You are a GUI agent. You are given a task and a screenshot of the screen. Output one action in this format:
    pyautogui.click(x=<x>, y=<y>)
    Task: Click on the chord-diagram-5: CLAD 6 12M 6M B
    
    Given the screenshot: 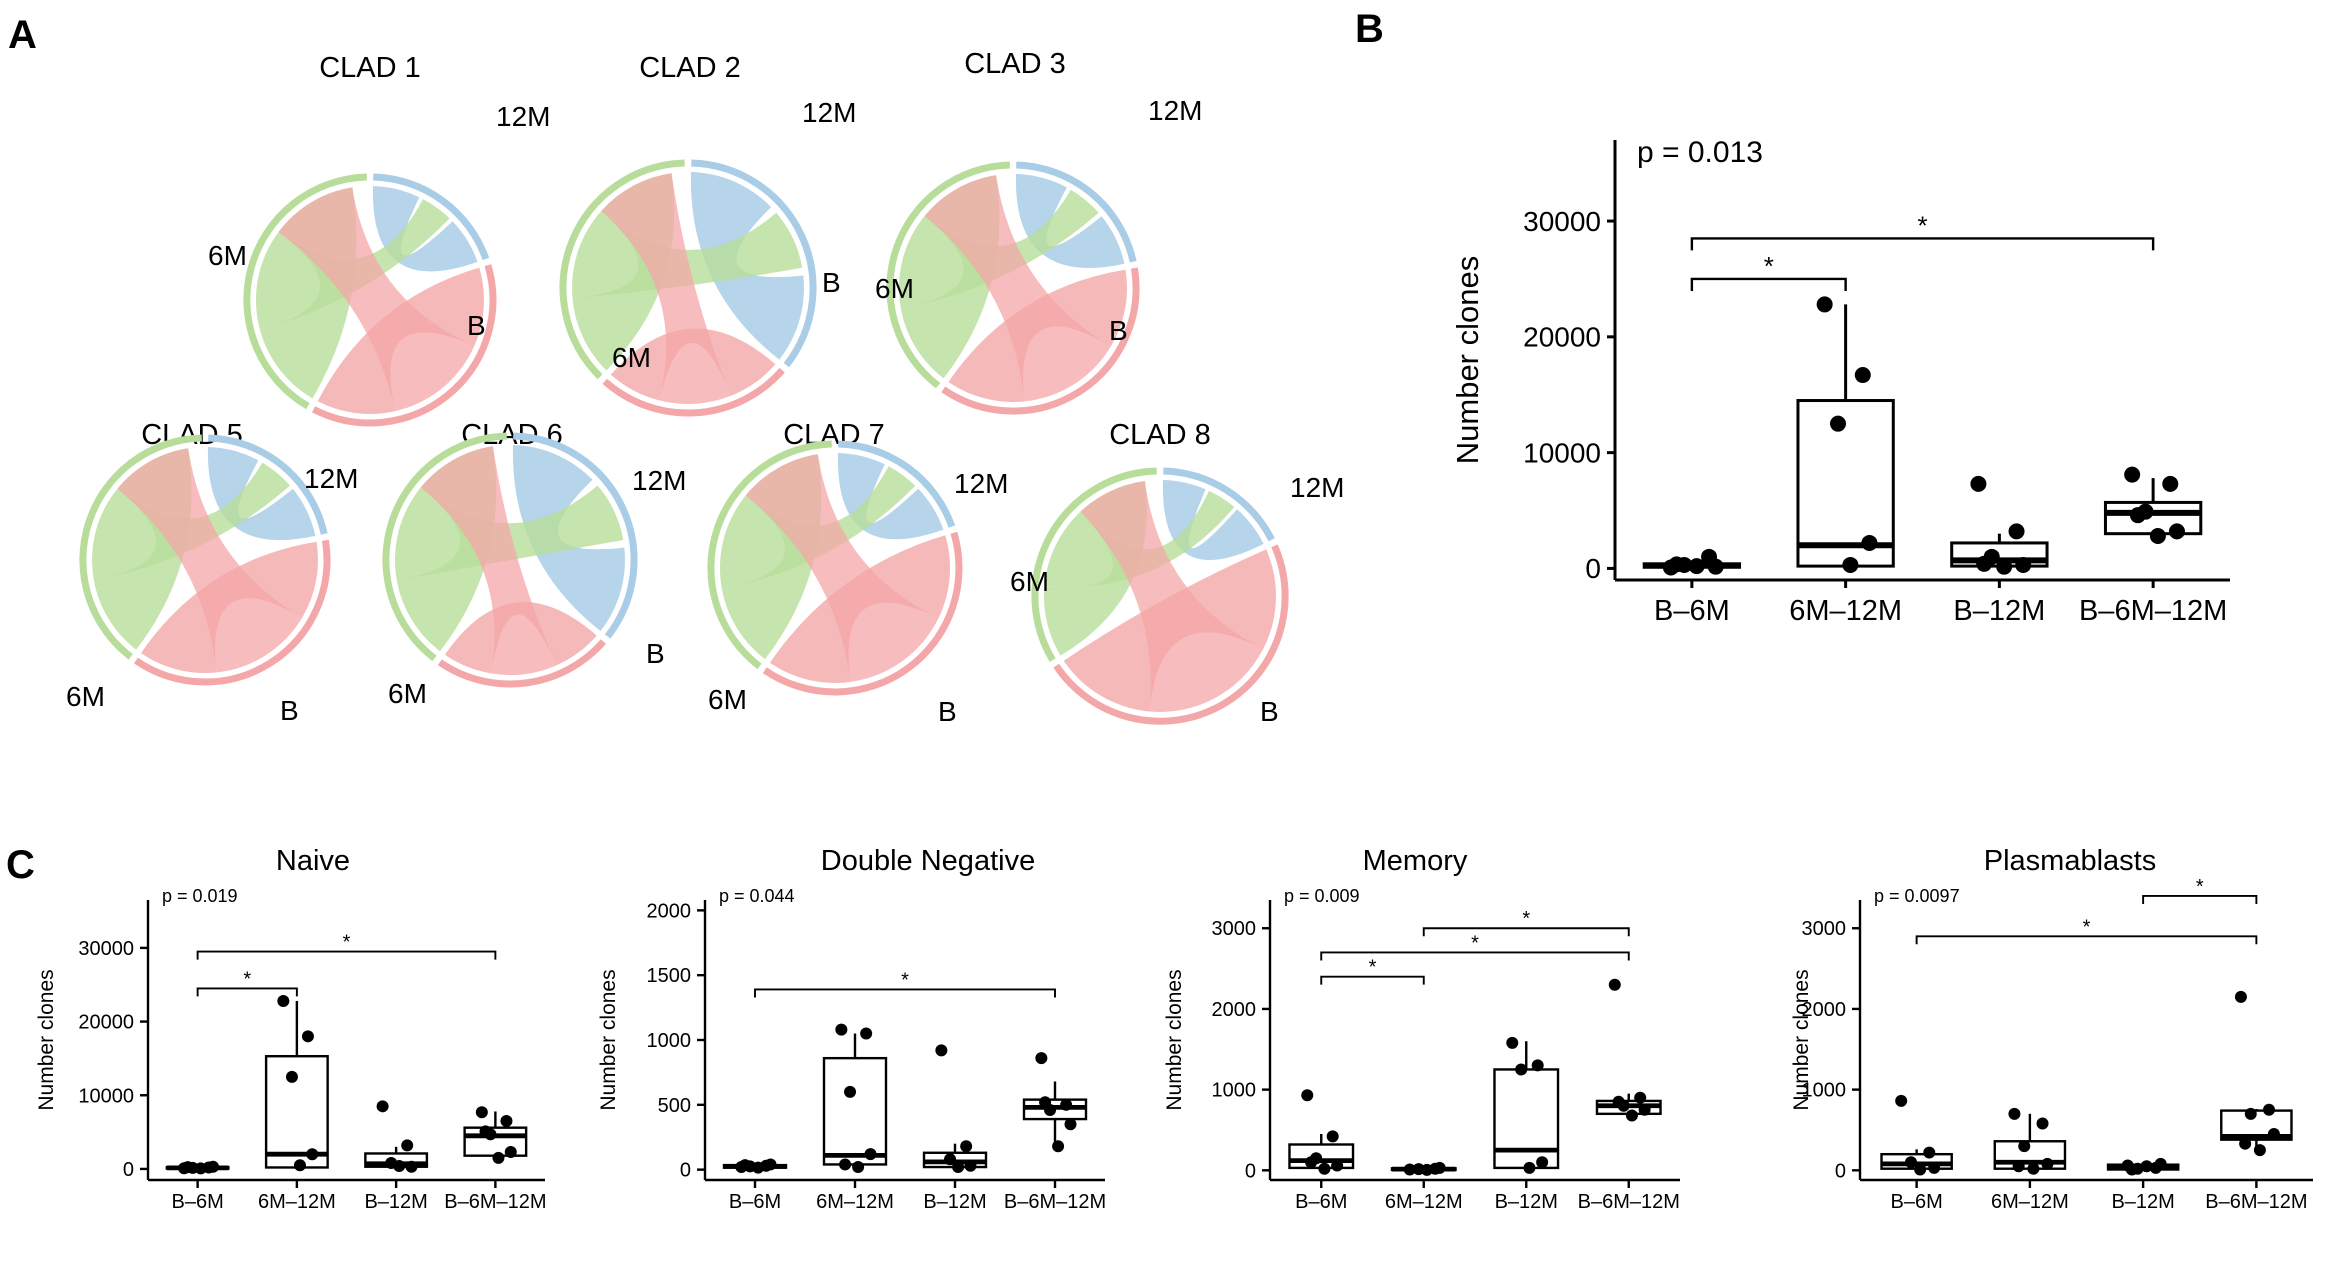 What is the action you would take?
    pyautogui.click(x=534, y=564)
    